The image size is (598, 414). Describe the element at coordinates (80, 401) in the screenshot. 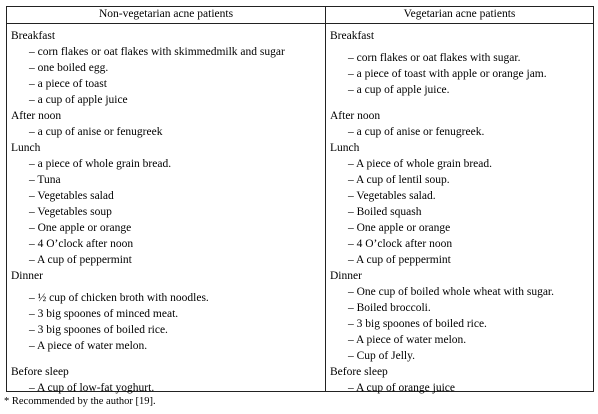

I see `footnote: * Recommended by the author [19].` at that location.